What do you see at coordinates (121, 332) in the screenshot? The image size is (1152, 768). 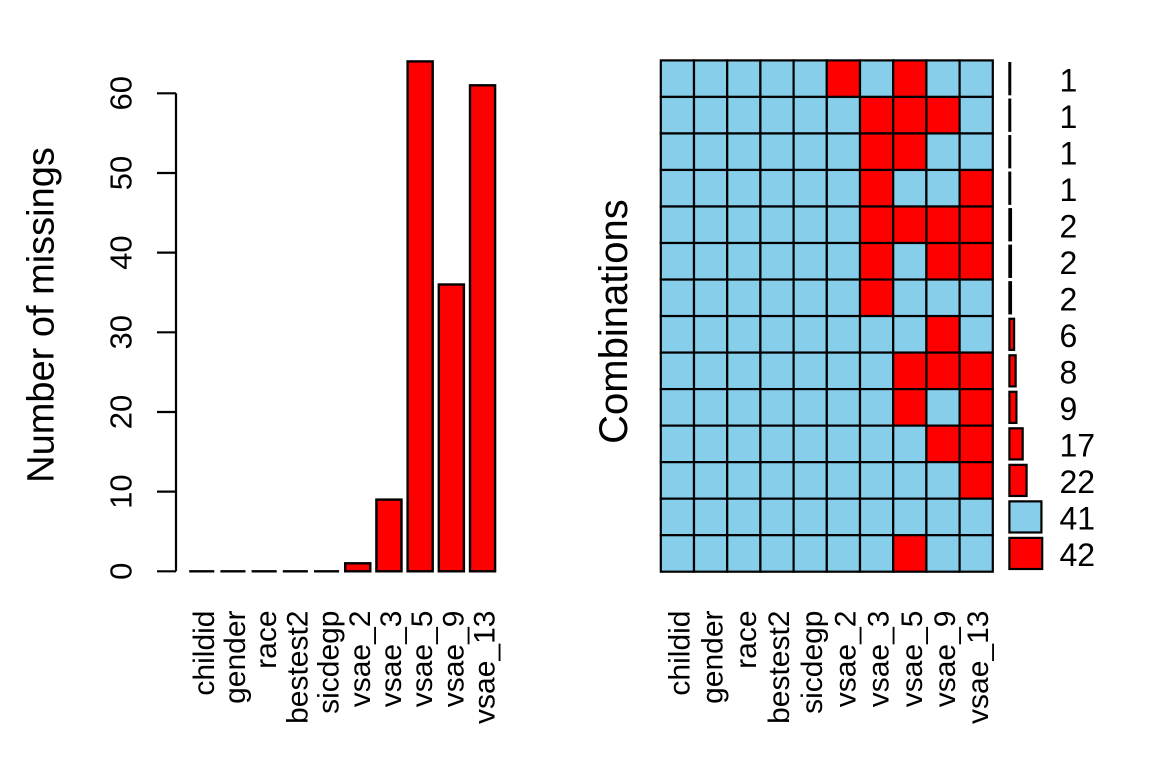 I see `svg-text: 30` at bounding box center [121, 332].